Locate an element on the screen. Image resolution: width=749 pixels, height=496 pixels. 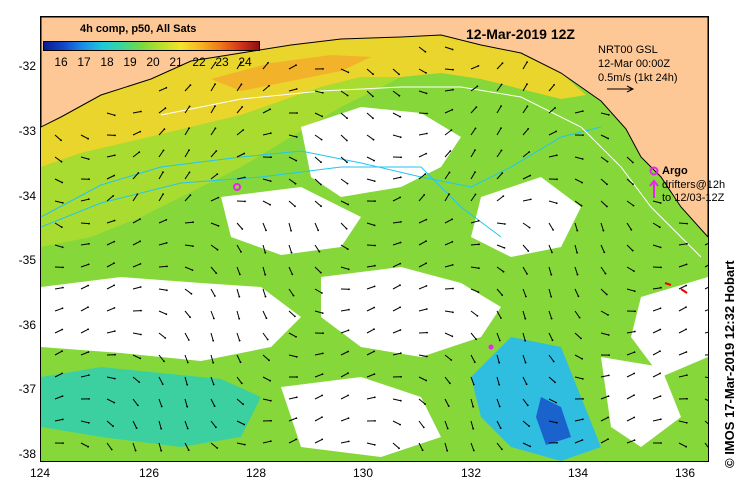
y-tick-label: -32 is located at coordinates (20, 66).